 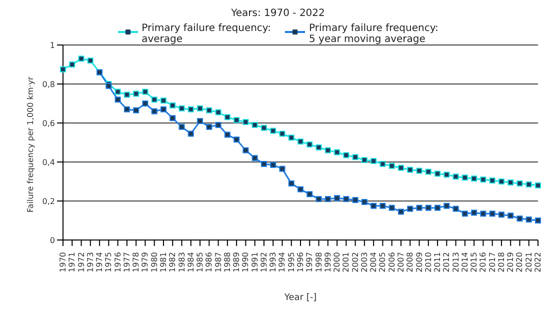 I want to click on x-tick-label: 1987, so click(x=218, y=262).